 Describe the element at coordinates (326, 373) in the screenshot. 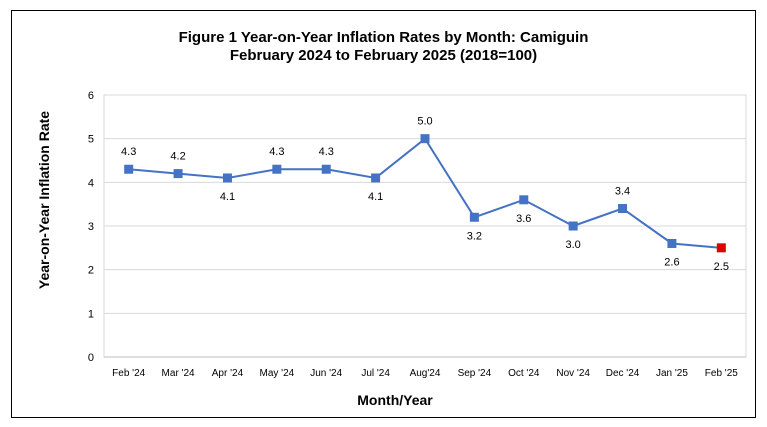

I see `x-tick-label: Jun '24` at that location.